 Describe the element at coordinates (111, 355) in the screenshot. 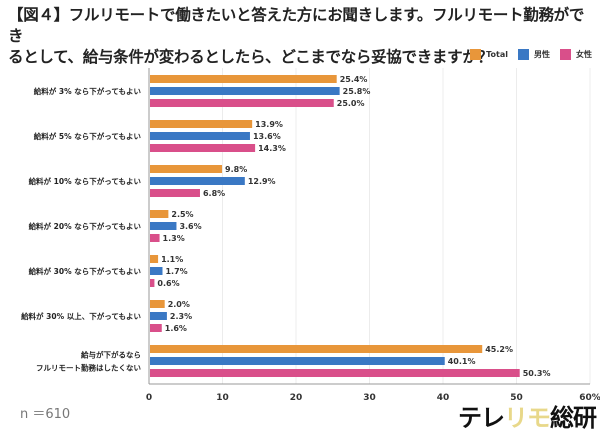

I see `category-label: 給与が下がるなら` at that location.